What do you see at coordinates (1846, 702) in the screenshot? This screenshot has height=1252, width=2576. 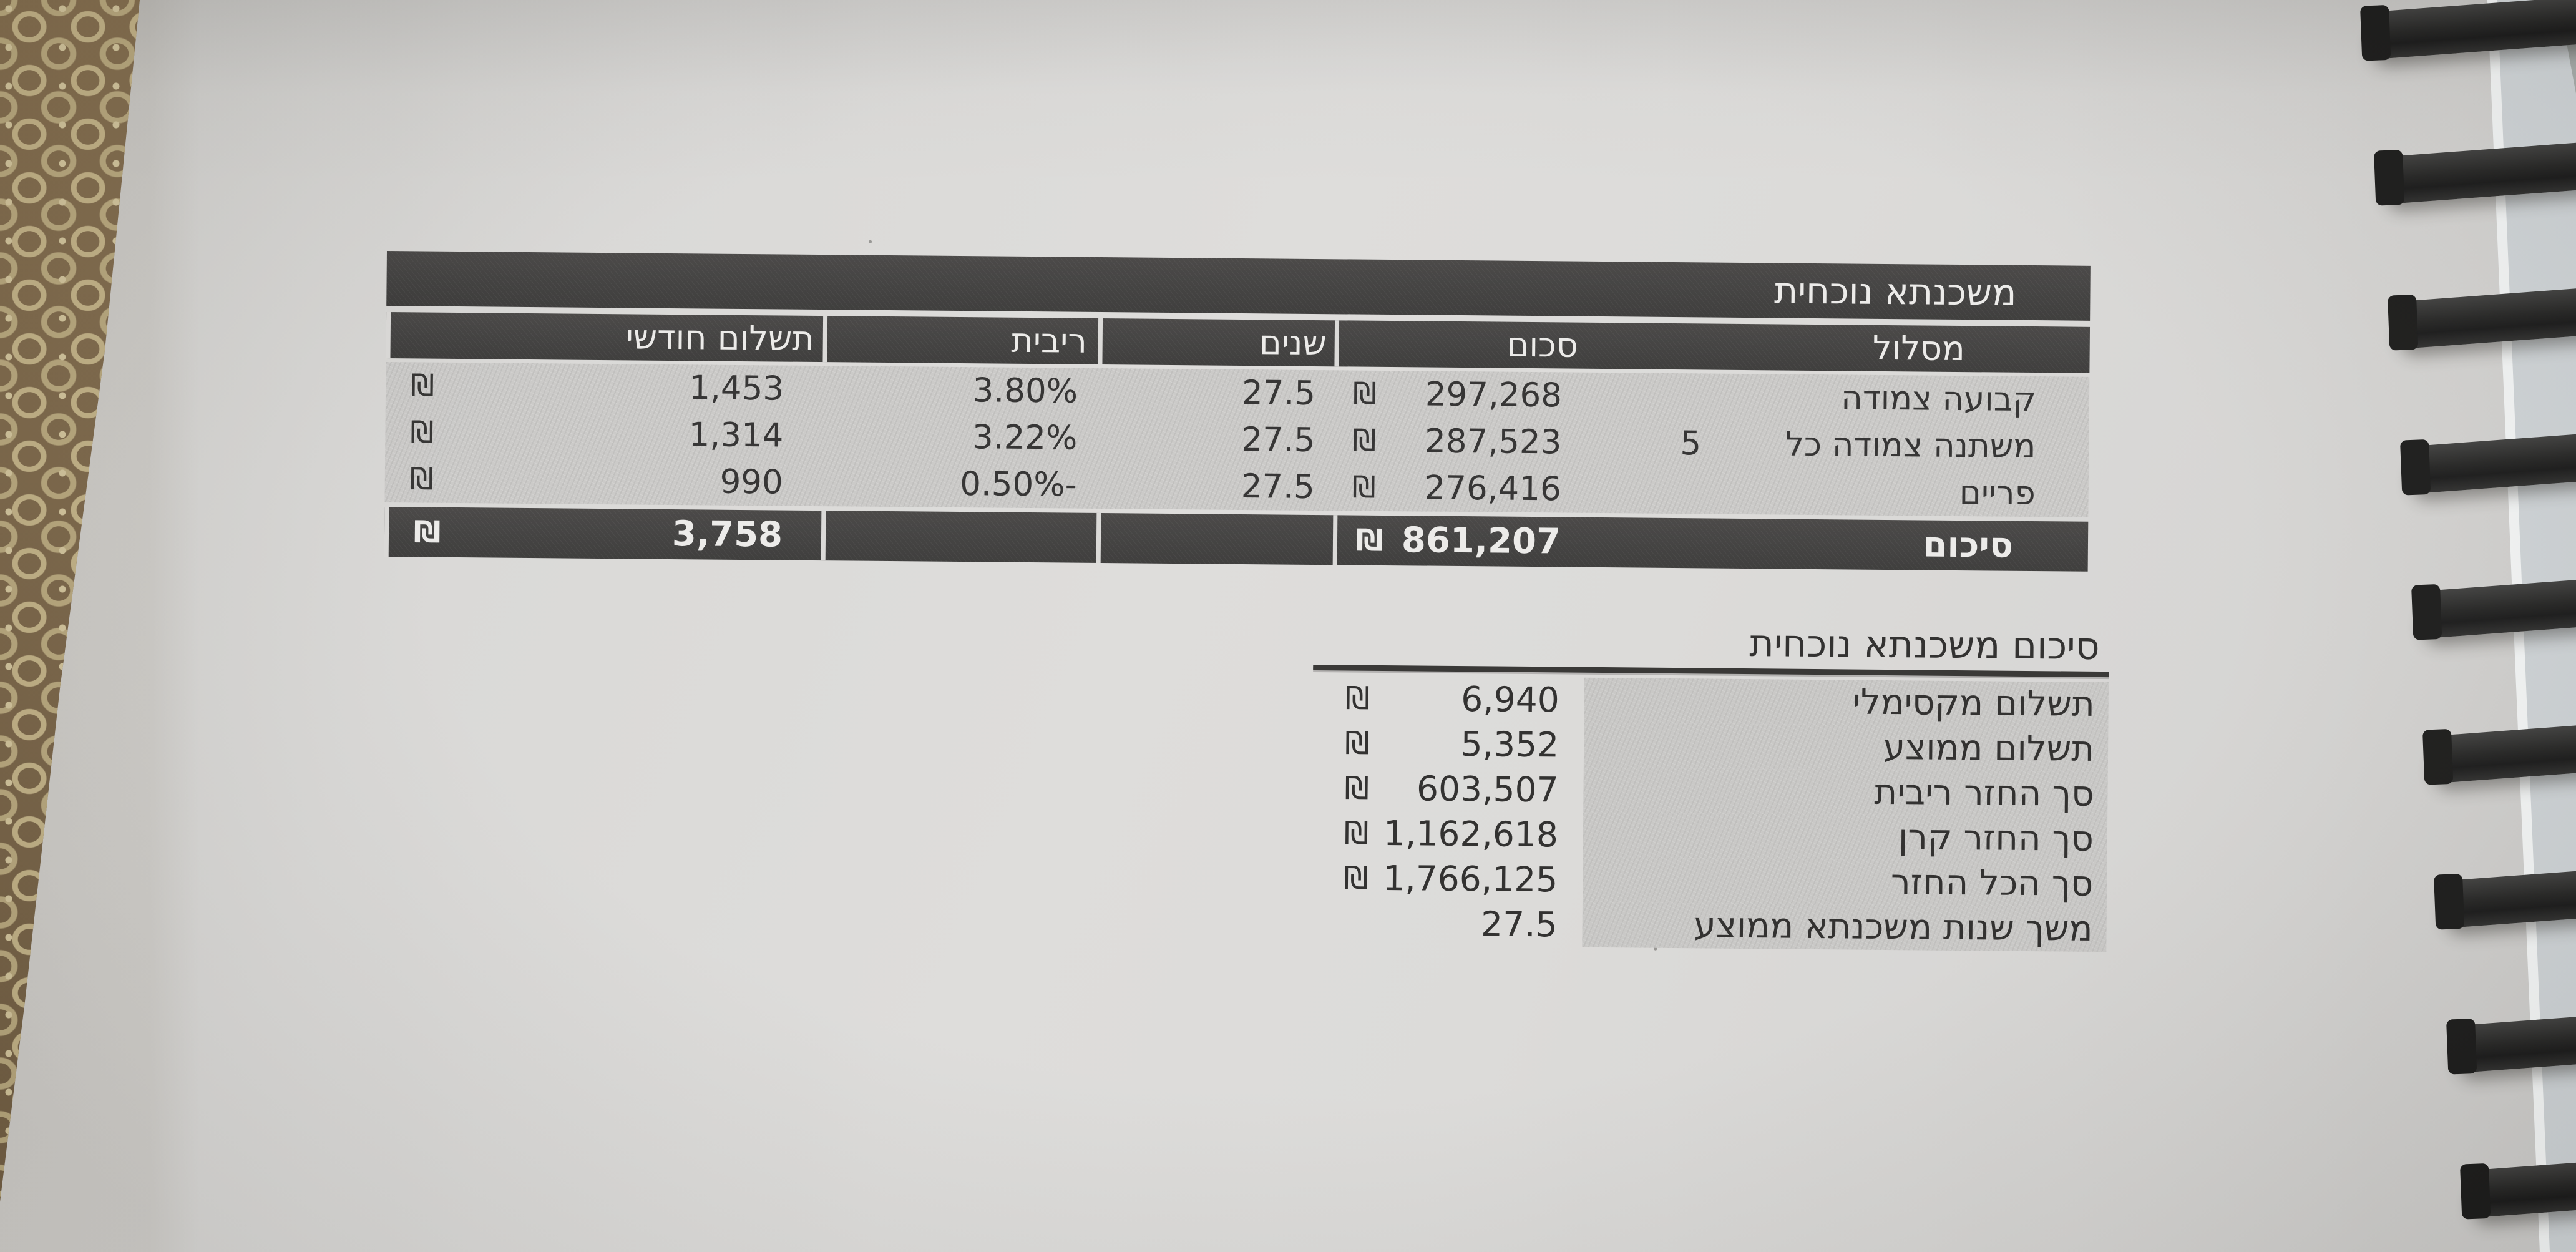 I see `summary-label: תשלום מקסימלי` at bounding box center [1846, 702].